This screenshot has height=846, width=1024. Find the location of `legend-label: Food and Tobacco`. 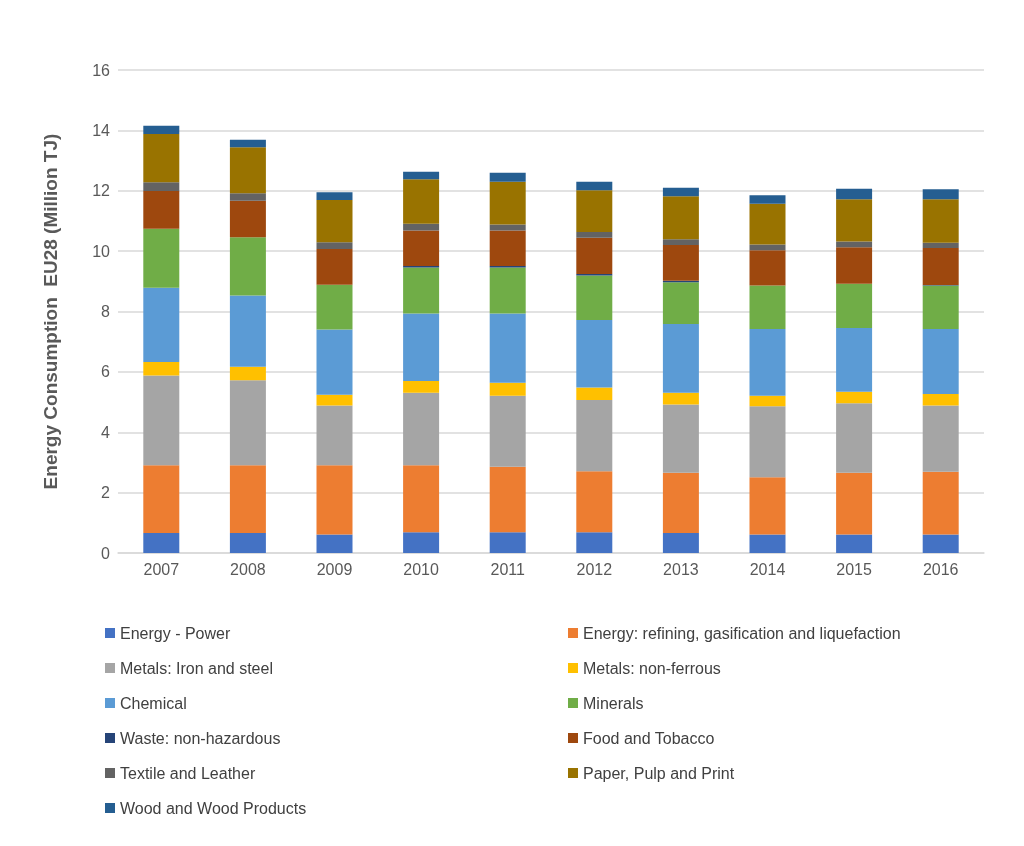

legend-label: Food and Tobacco is located at coordinates (649, 738).